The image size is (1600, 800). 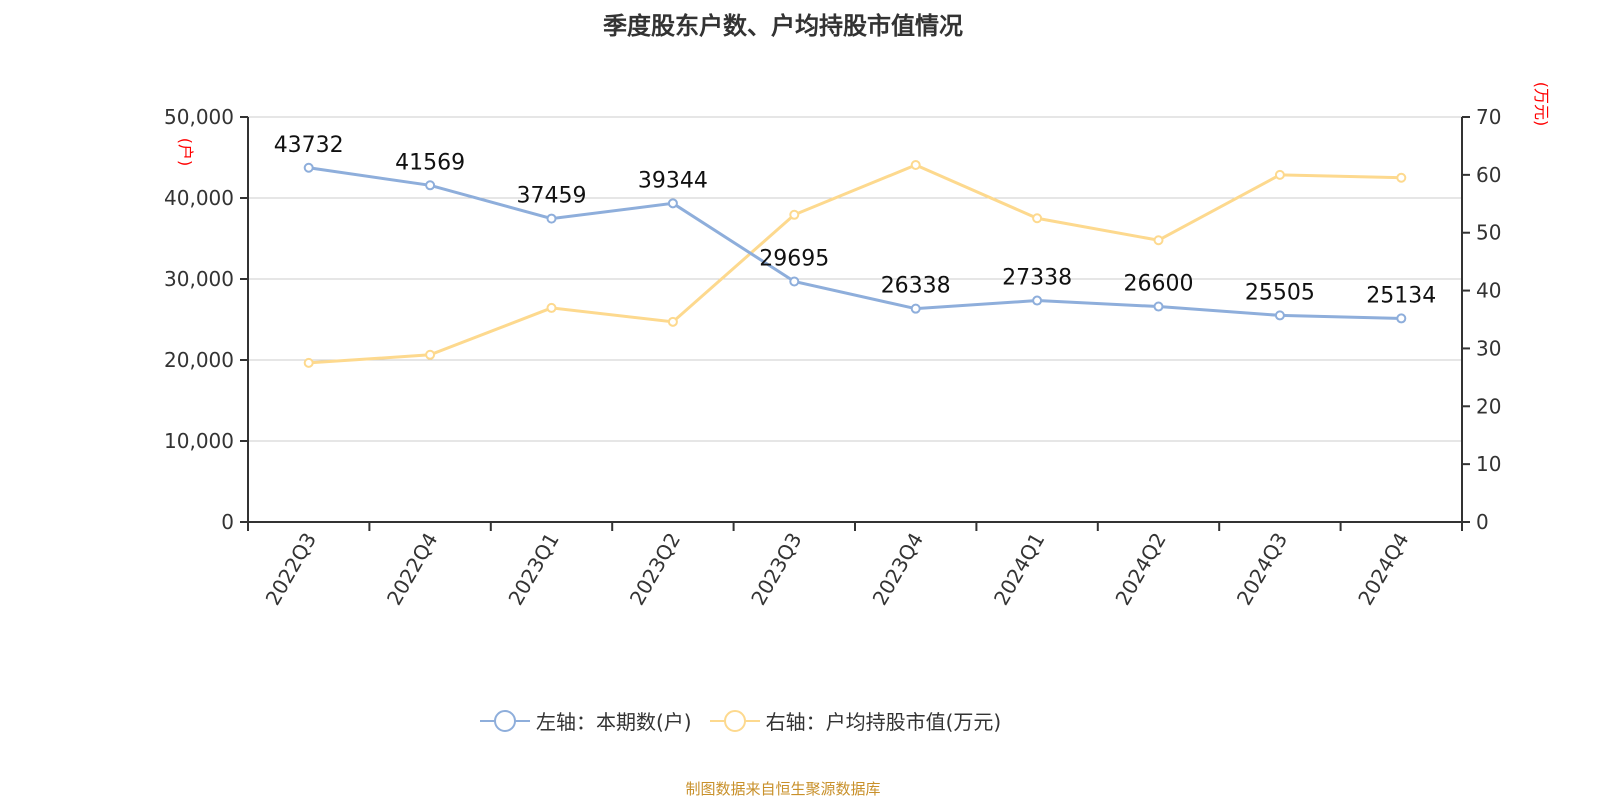 What do you see at coordinates (916, 286) in the screenshot?
I see `data-label: 26338` at bounding box center [916, 286].